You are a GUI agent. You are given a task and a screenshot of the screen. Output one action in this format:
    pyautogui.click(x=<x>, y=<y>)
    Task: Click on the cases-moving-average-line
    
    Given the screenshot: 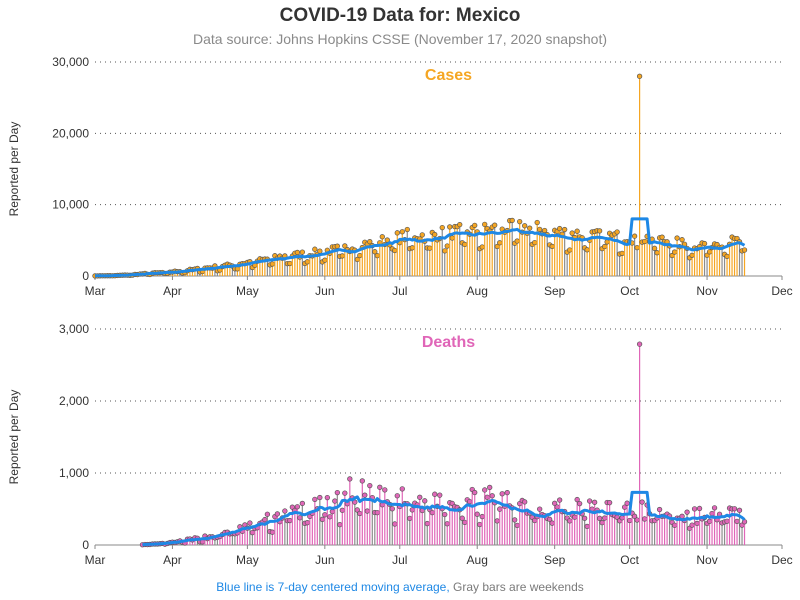 What is the action you would take?
    pyautogui.click(x=420, y=247)
    